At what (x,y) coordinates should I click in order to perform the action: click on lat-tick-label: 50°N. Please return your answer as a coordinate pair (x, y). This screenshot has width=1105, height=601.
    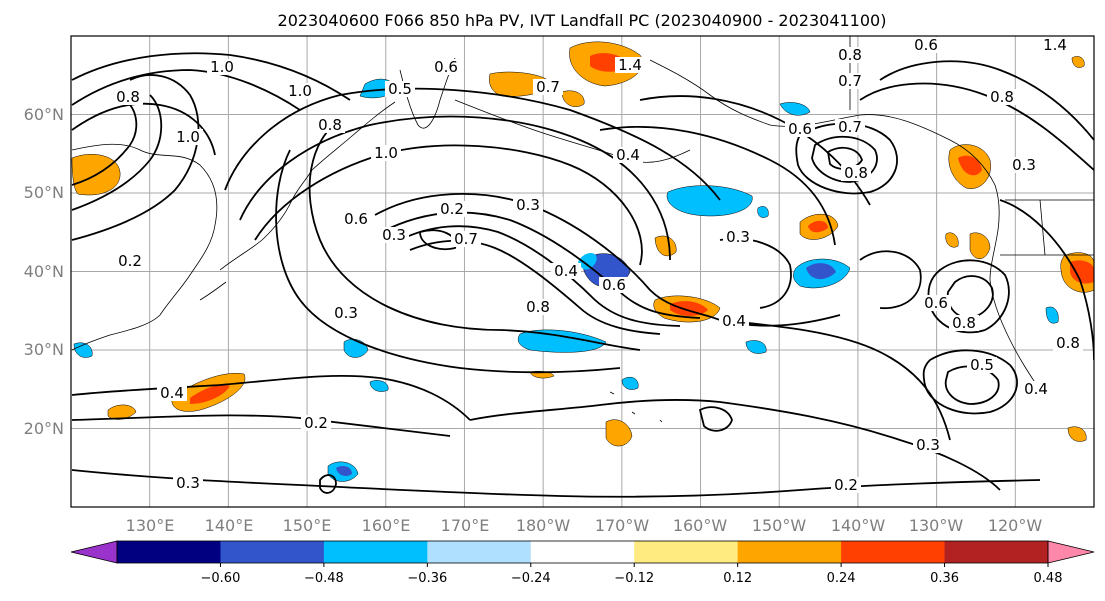
    Looking at the image, I should click on (44, 192).